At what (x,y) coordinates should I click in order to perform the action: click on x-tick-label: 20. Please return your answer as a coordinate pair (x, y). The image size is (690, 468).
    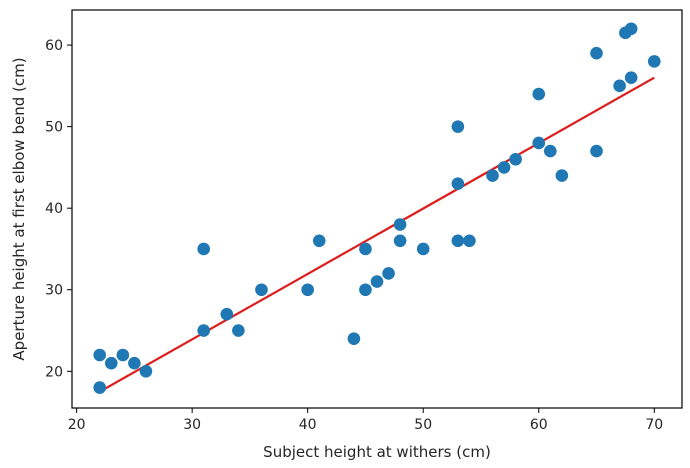
    Looking at the image, I should click on (77, 425).